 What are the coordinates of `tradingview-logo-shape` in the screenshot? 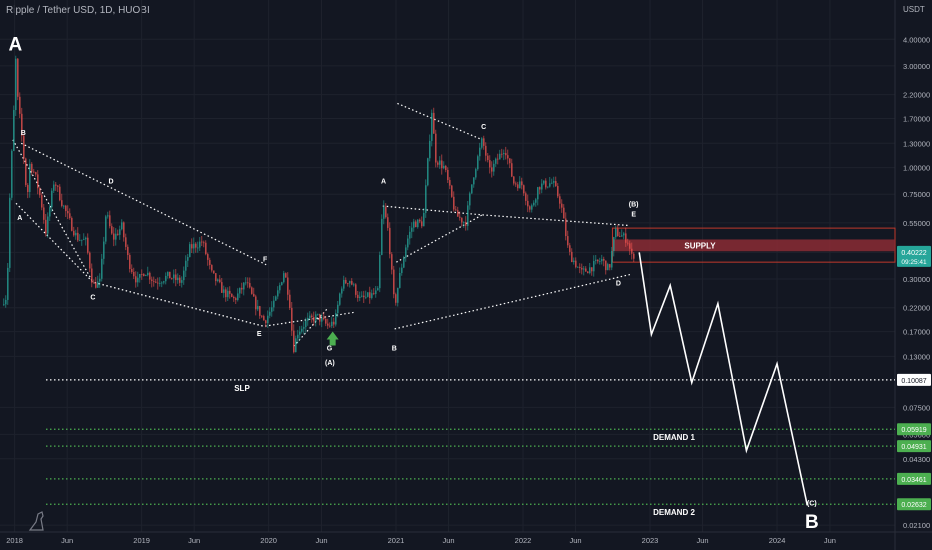 It's located at (36, 521).